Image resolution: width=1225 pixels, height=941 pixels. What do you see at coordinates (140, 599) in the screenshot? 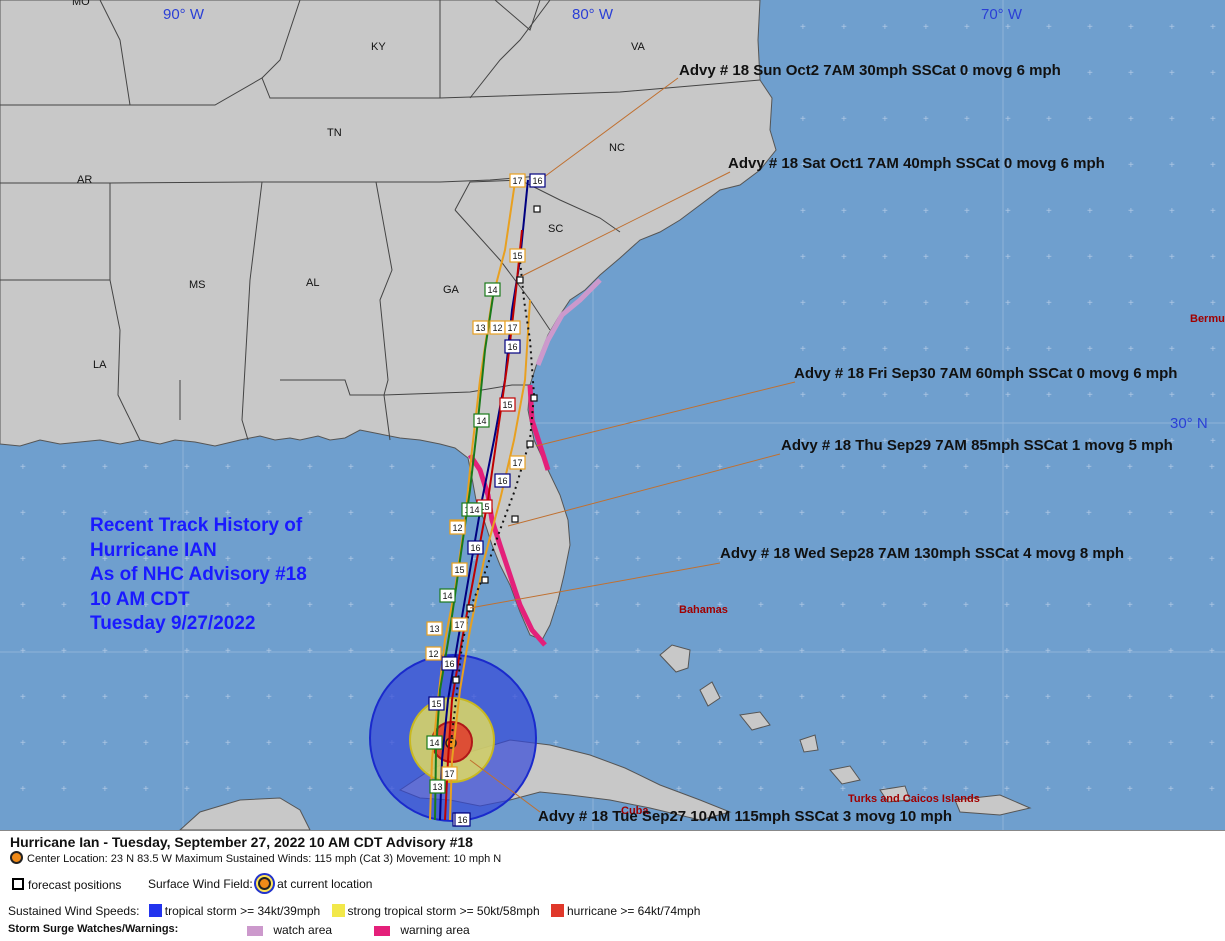
I see `history-line-4: 10 AM CDT` at bounding box center [140, 599].